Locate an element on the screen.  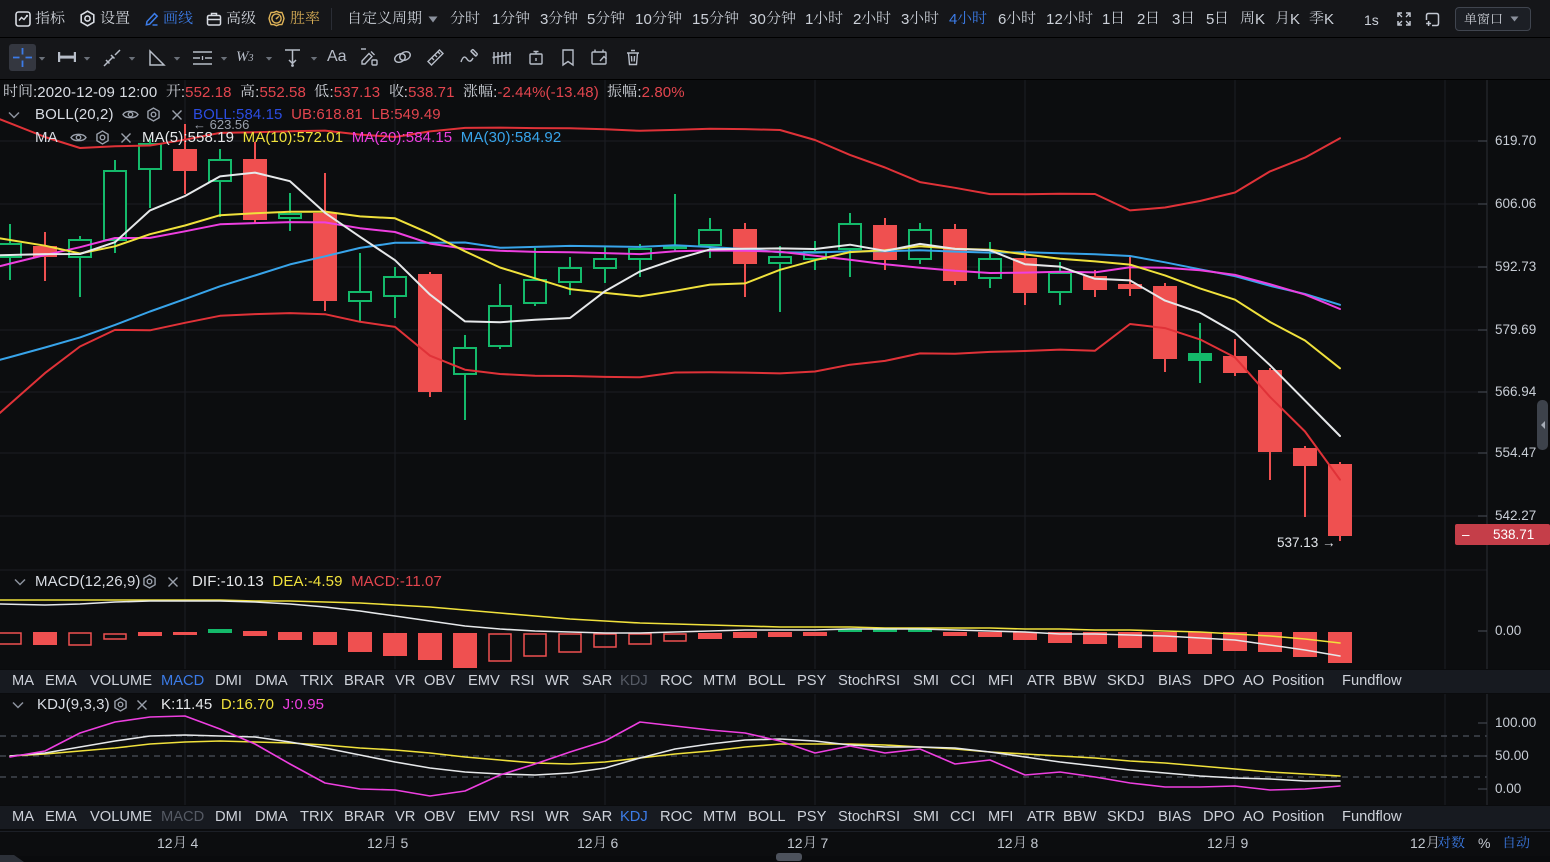
svg-text: 537.13 → is located at coordinates (1306, 542).